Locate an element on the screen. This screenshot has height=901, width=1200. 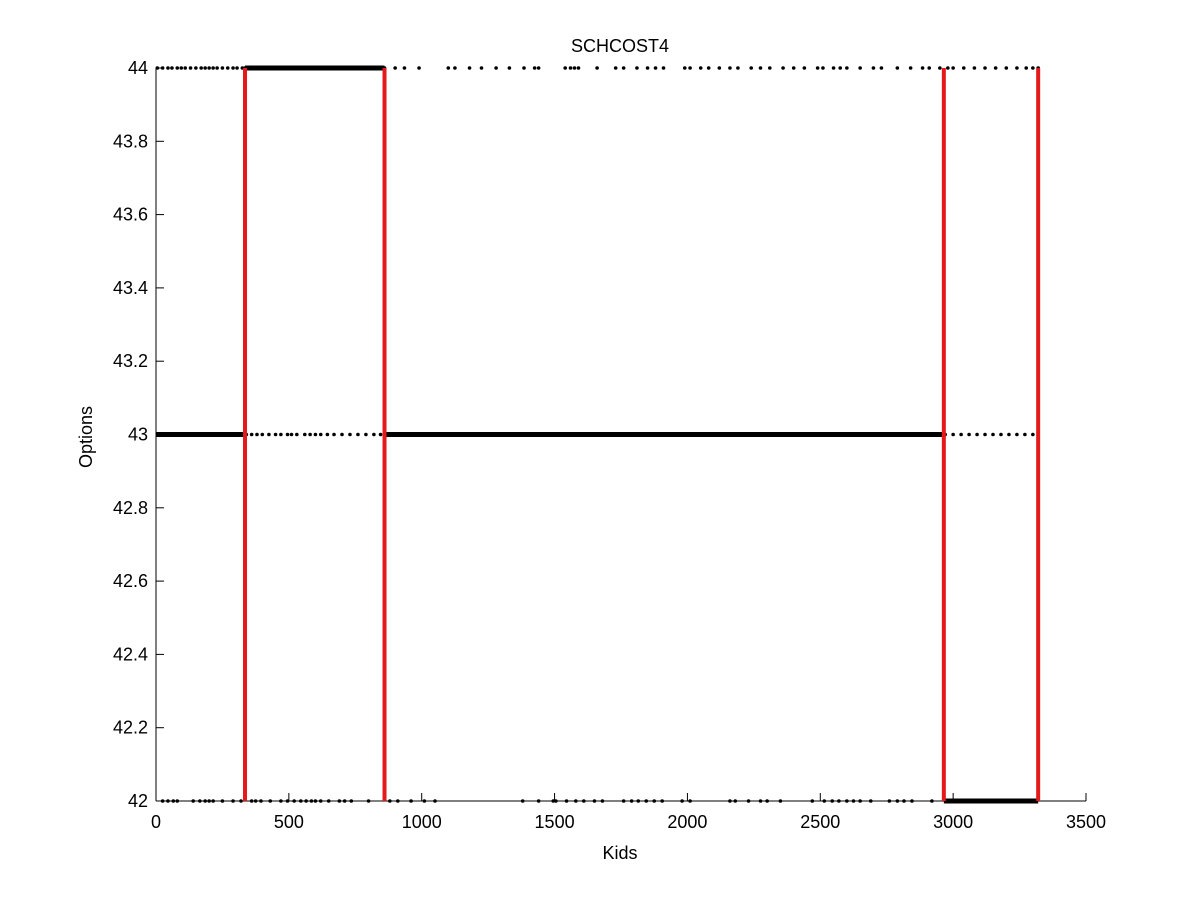
y-tick-label: 42.8 is located at coordinates (130, 508).